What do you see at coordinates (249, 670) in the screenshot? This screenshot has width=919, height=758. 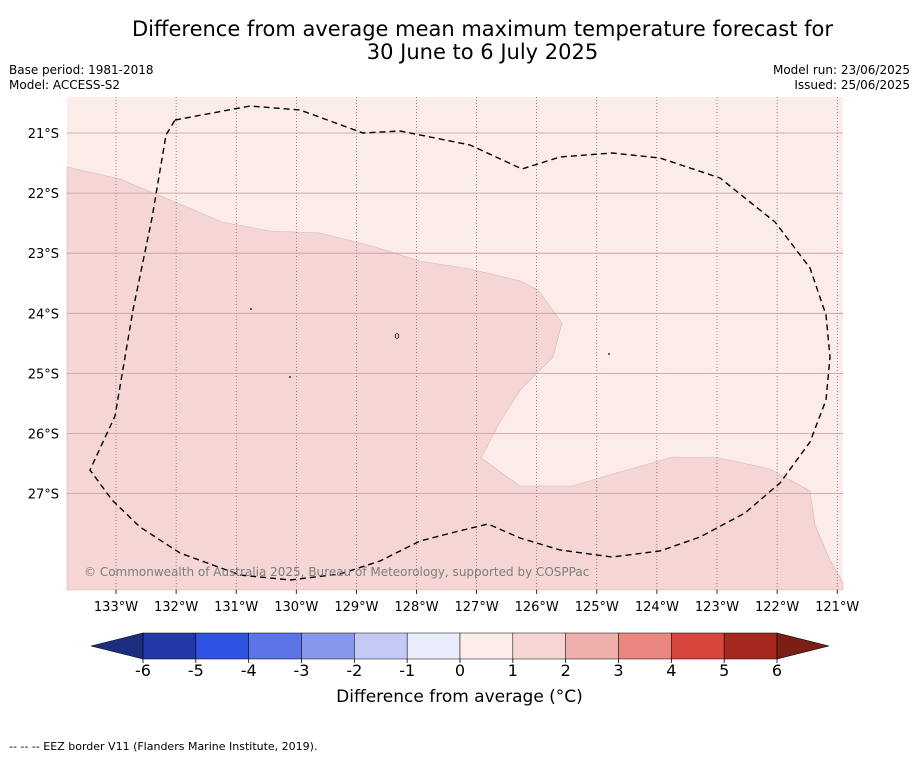 I see `colorbar-tick-label: -4` at bounding box center [249, 670].